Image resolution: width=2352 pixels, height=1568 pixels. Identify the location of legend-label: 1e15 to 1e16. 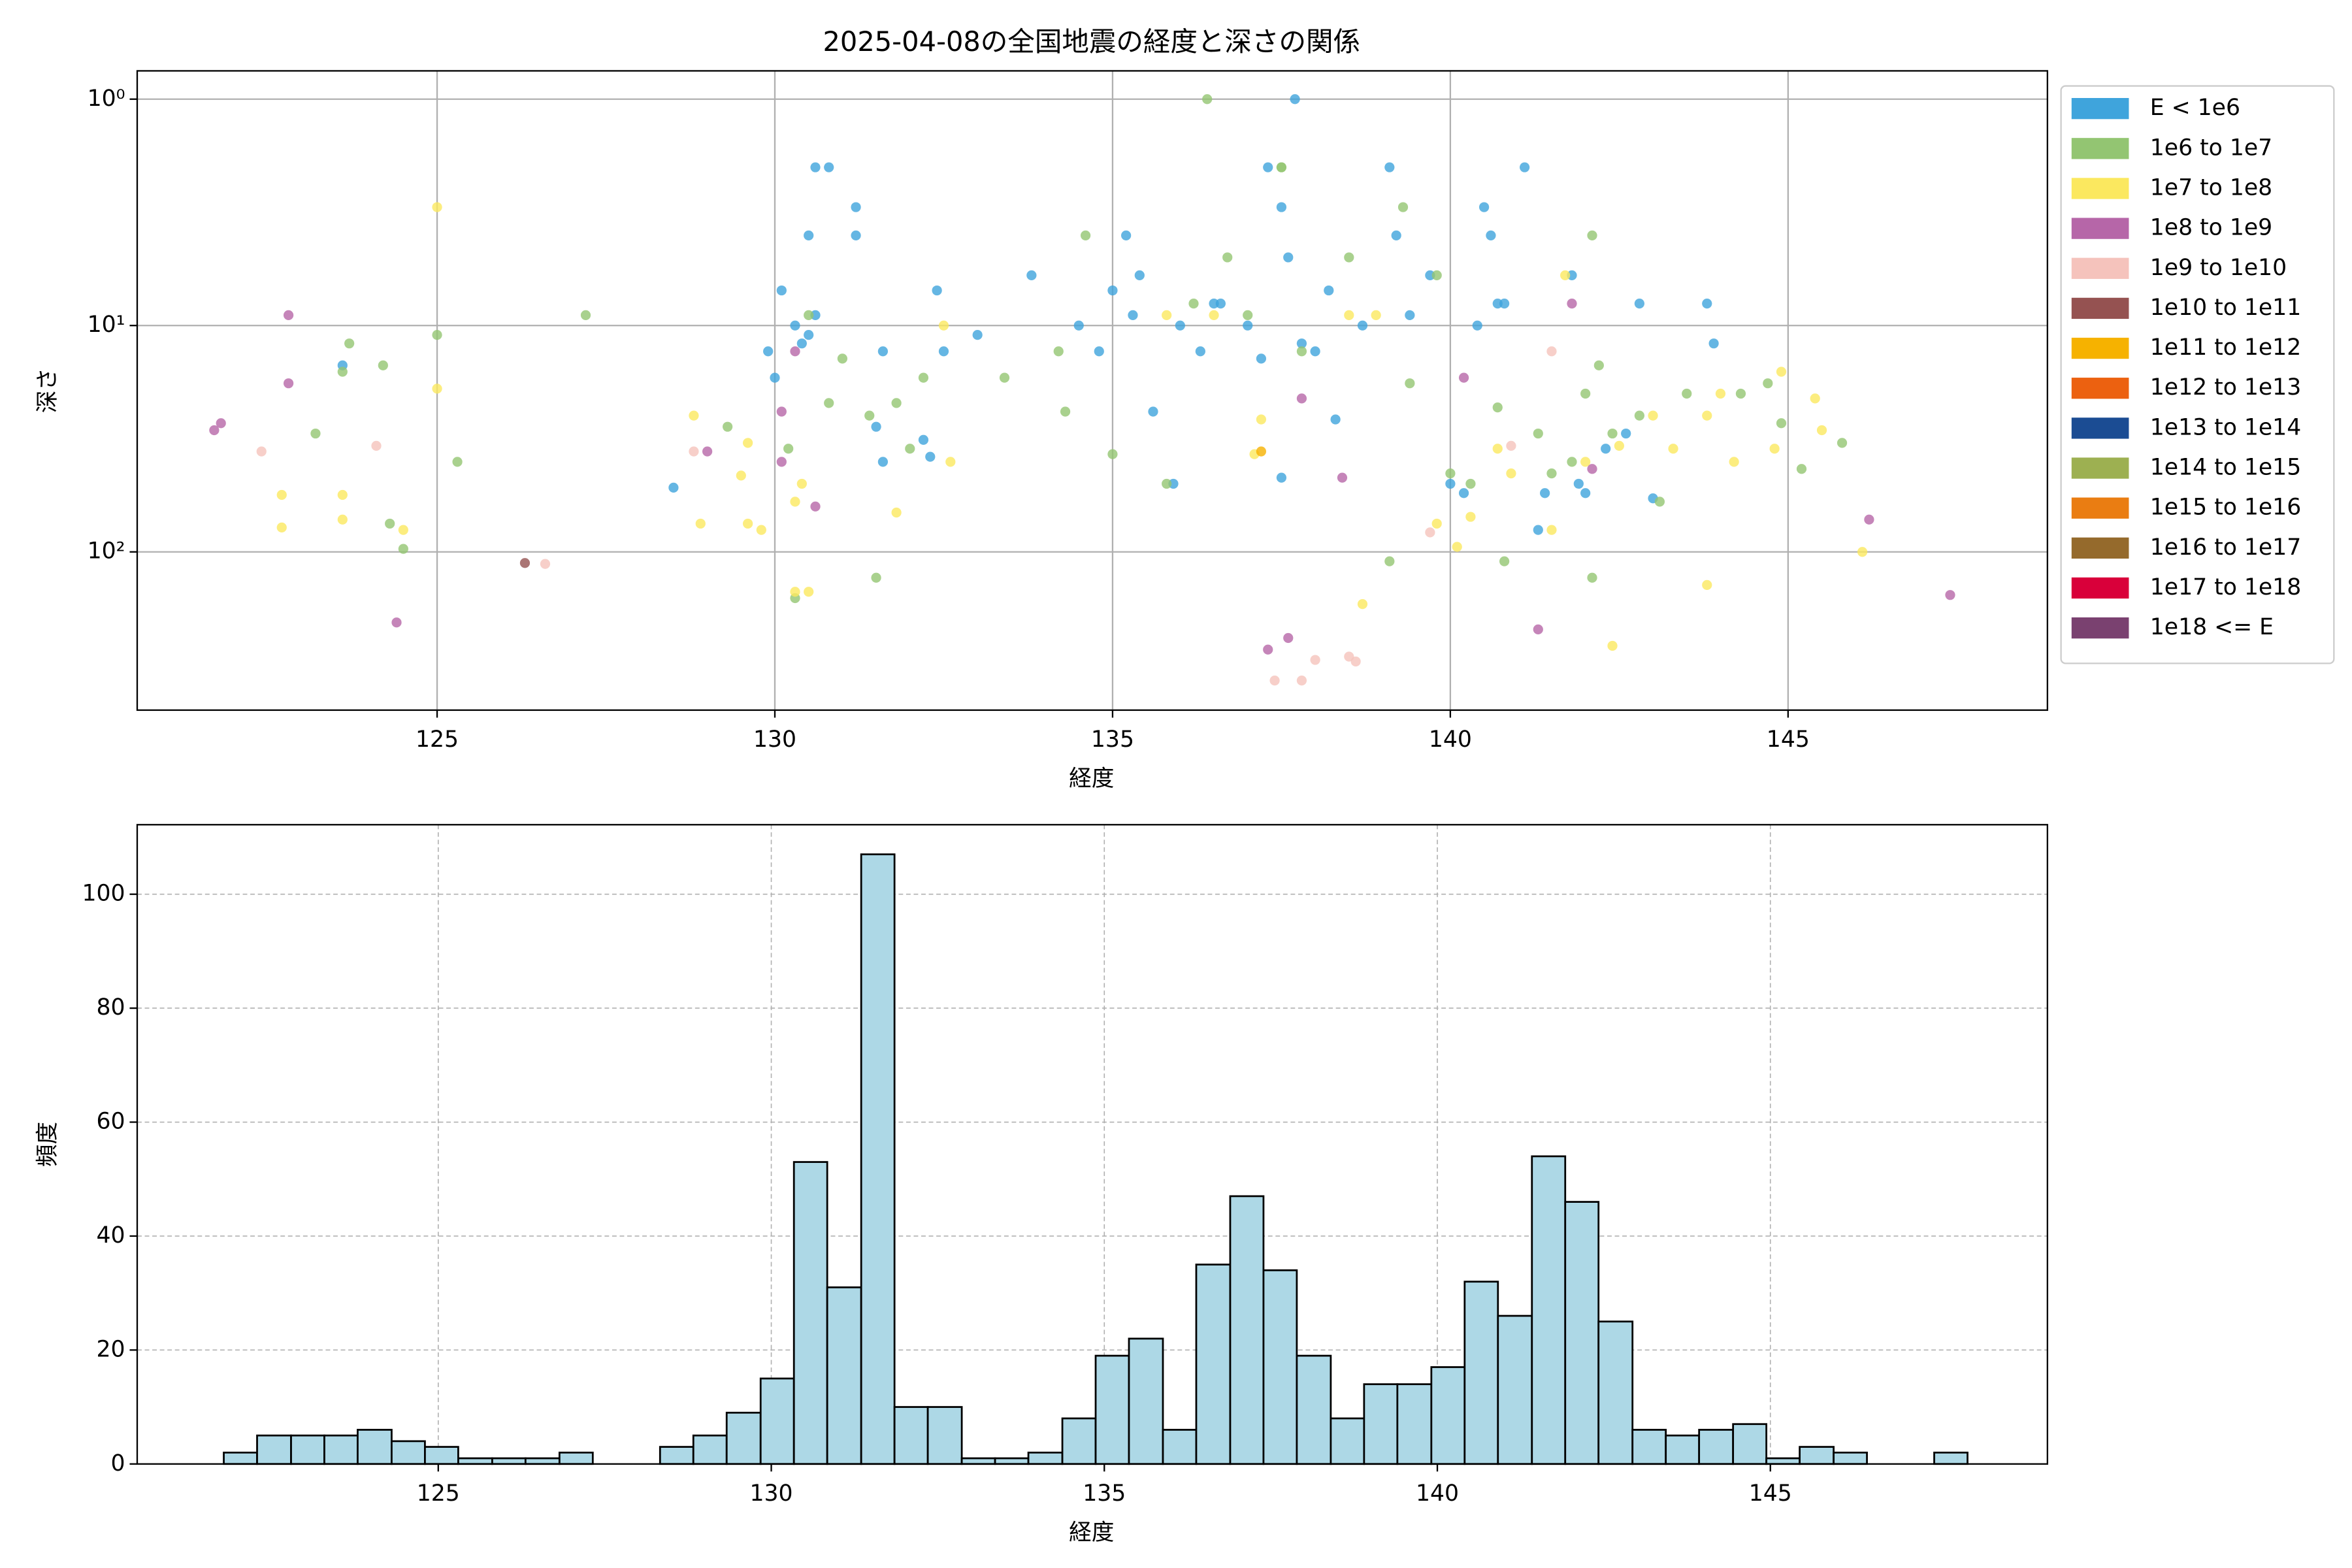
(2225, 508).